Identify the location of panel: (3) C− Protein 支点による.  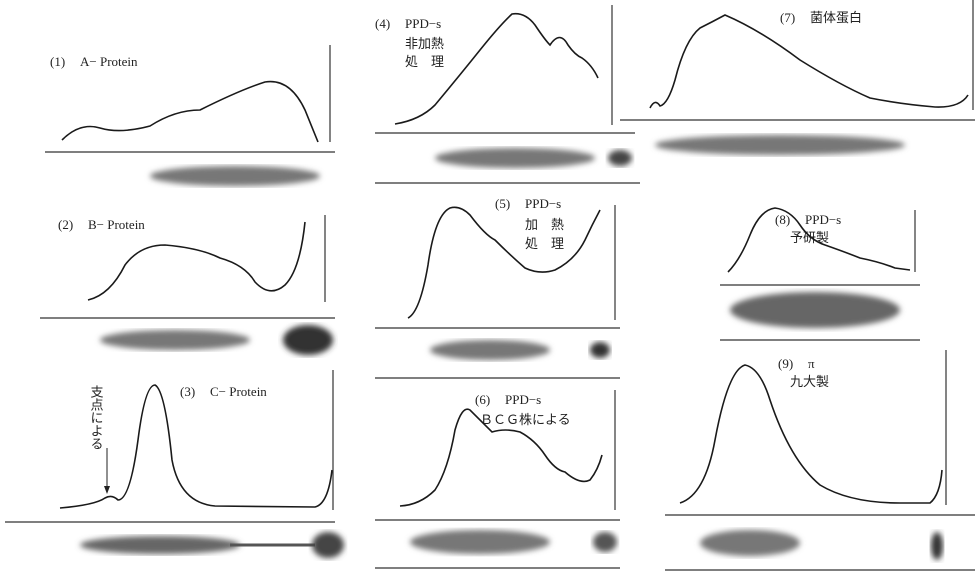
(174, 464).